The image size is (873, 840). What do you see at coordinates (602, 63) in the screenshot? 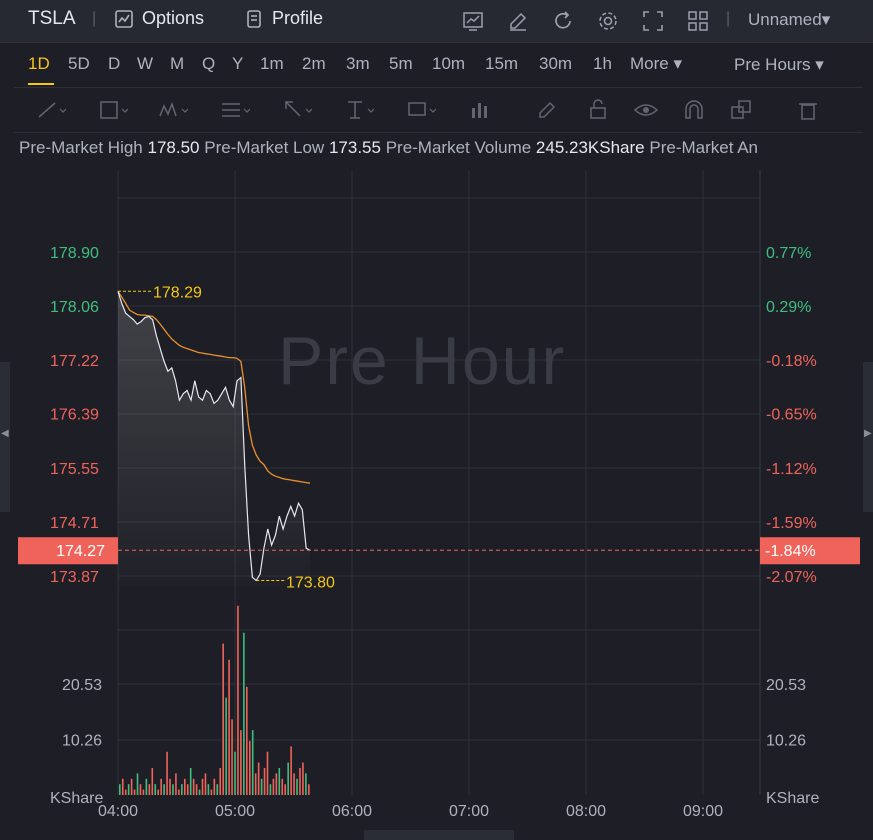
I see `period-tab-1h: 1h` at bounding box center [602, 63].